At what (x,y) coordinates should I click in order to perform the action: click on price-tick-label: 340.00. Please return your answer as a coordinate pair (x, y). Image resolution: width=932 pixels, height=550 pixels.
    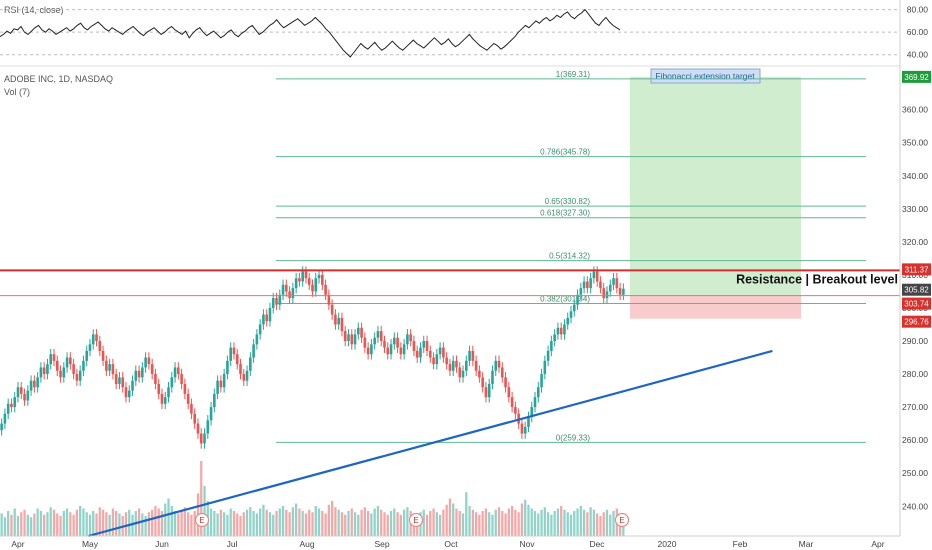
    Looking at the image, I should click on (915, 176).